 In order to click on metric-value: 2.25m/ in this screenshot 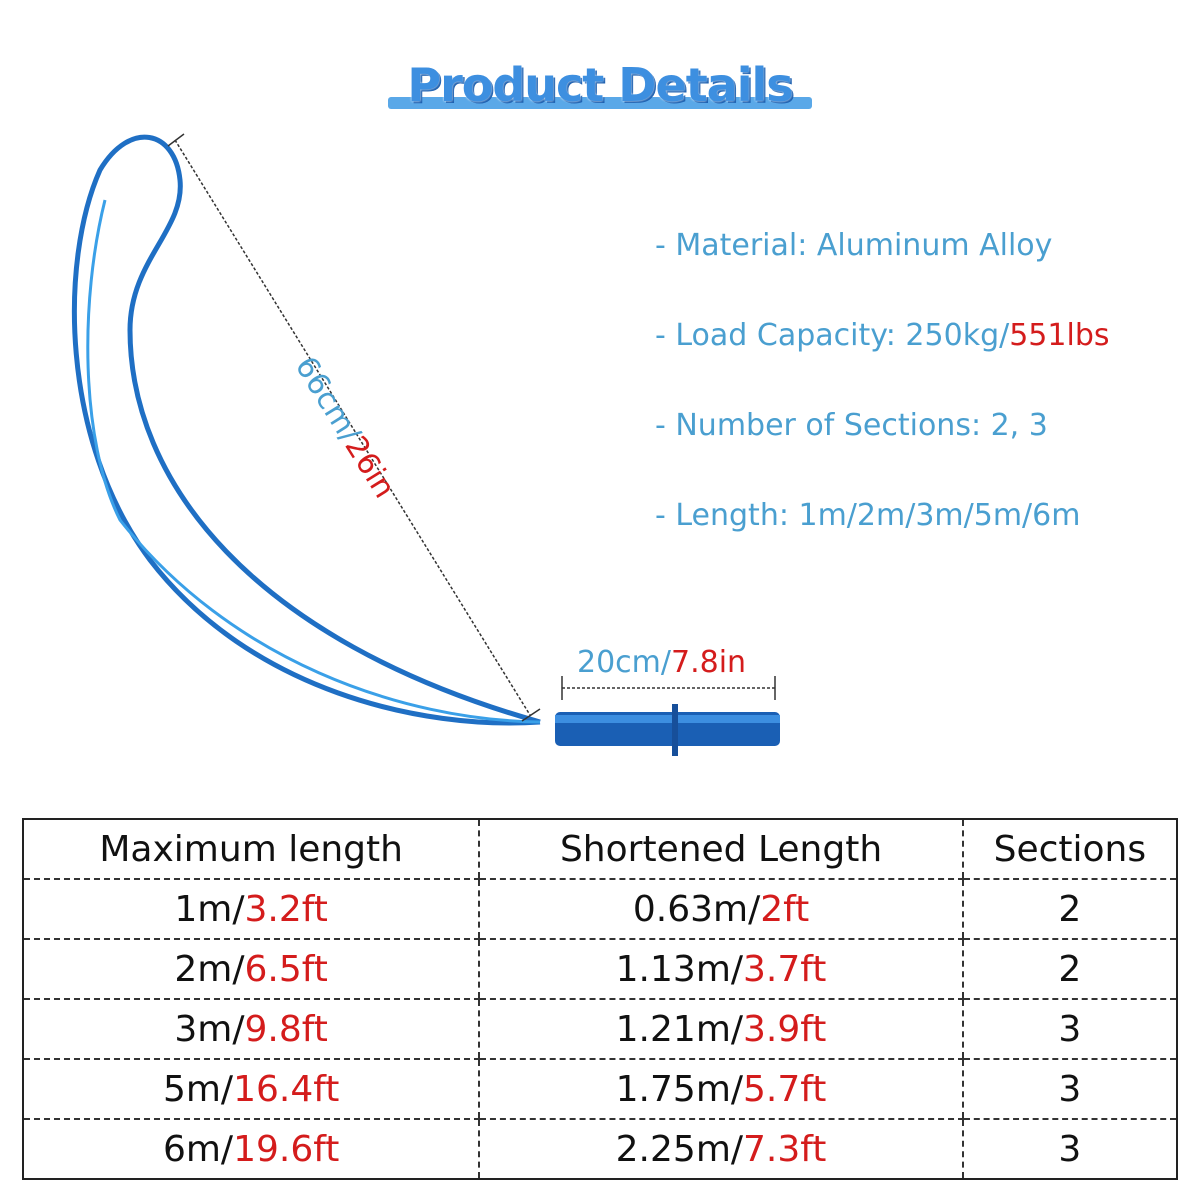, I will do `click(679, 1149)`.